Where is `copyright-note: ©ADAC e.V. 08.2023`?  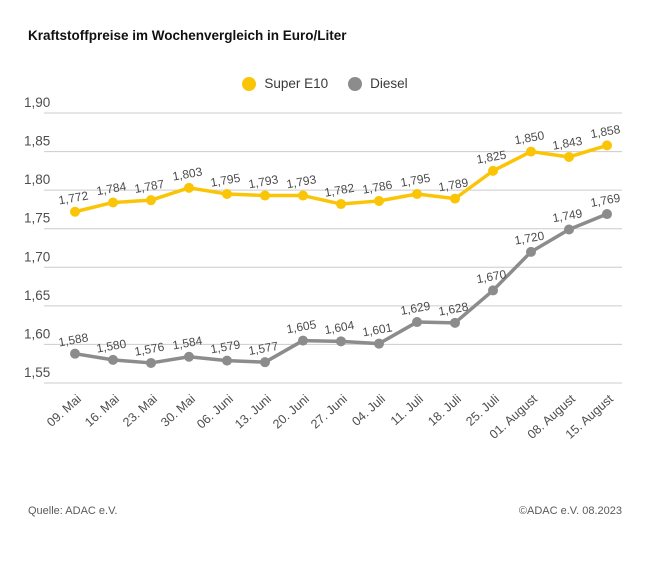 copyright-note: ©ADAC e.V. 08.2023 is located at coordinates (570, 511).